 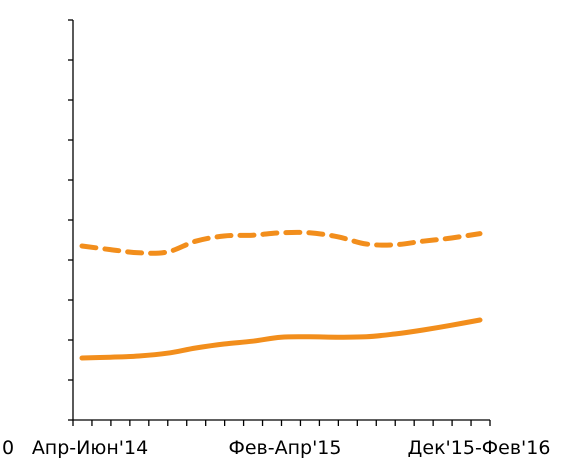 I want to click on x-tick-label-fragment: 0, so click(x=8, y=448).